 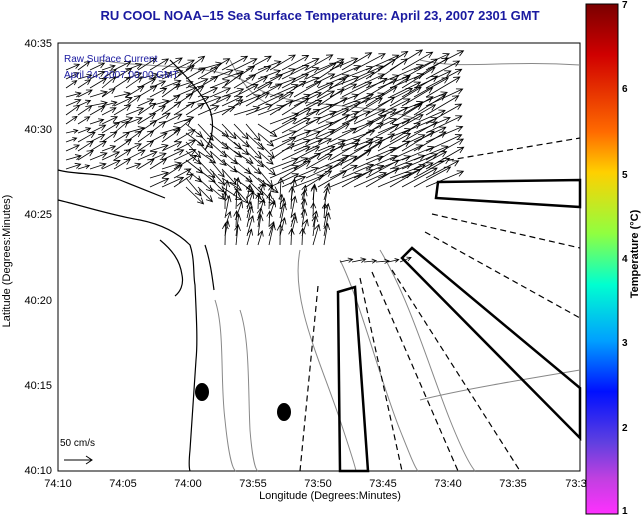 I want to click on colorbar-tick: 4, so click(x=625, y=259).